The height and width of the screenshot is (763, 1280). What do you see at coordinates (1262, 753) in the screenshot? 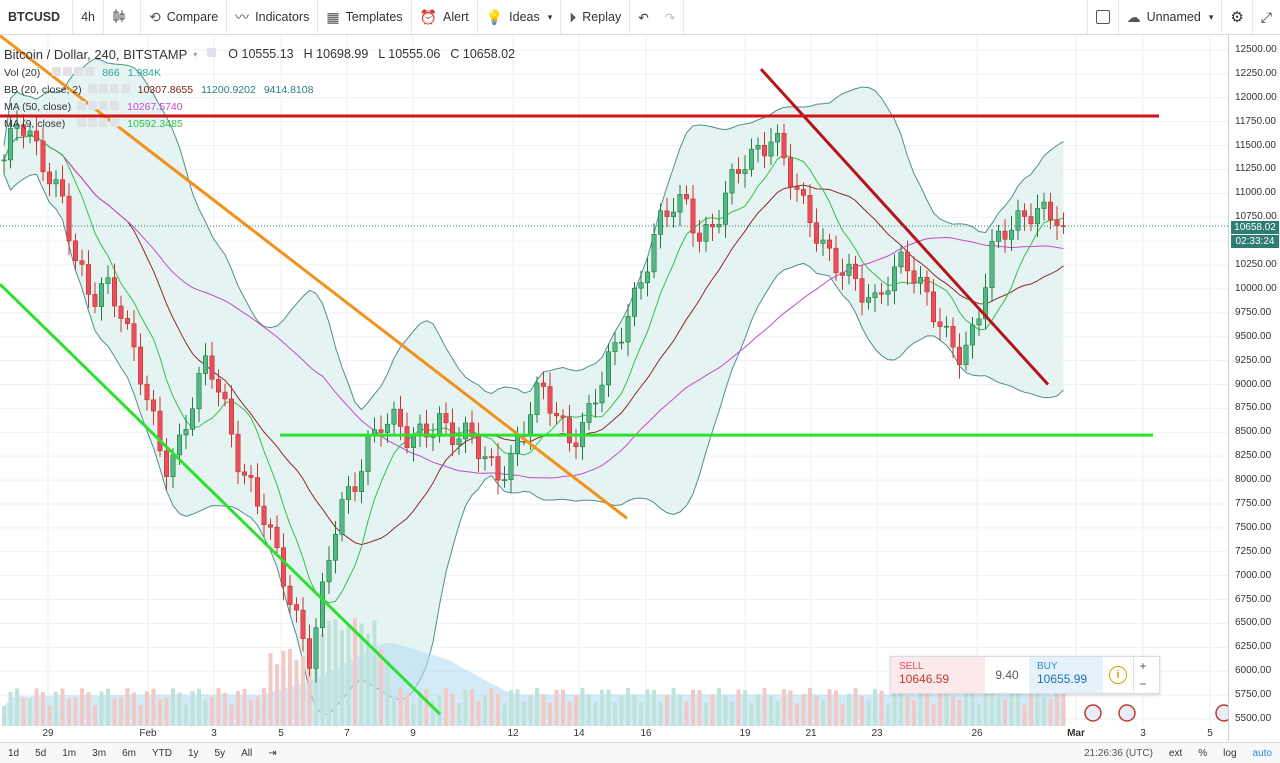
I see `auto-toggle: auto` at bounding box center [1262, 753].